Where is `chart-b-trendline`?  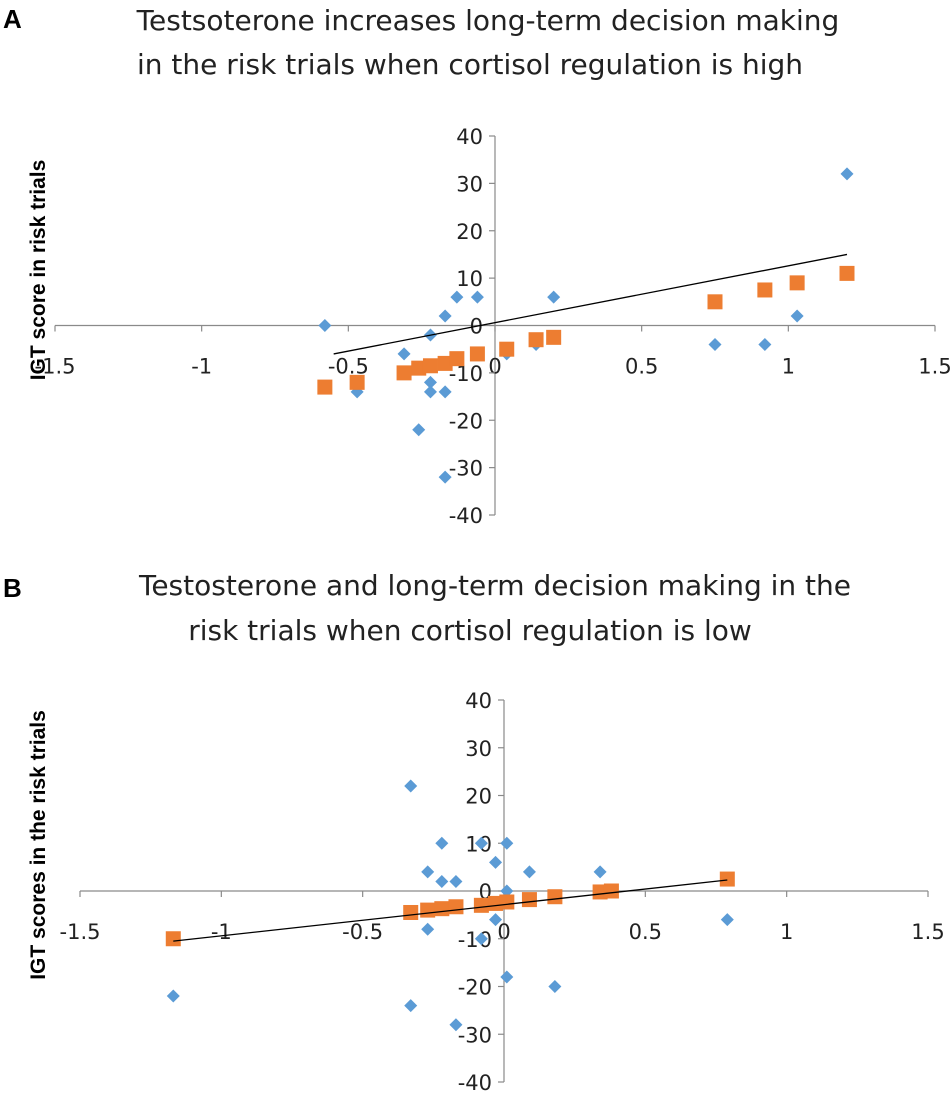 chart-b-trendline is located at coordinates (450, 910).